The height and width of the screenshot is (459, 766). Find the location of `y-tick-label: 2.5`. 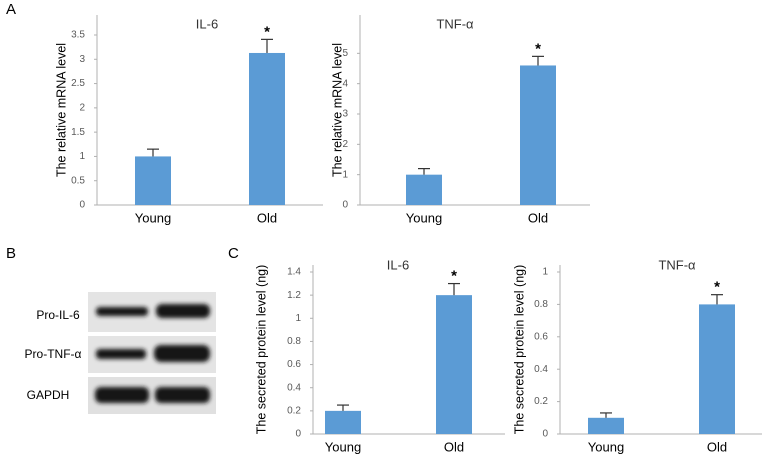

y-tick-label: 2.5 is located at coordinates (78, 83).